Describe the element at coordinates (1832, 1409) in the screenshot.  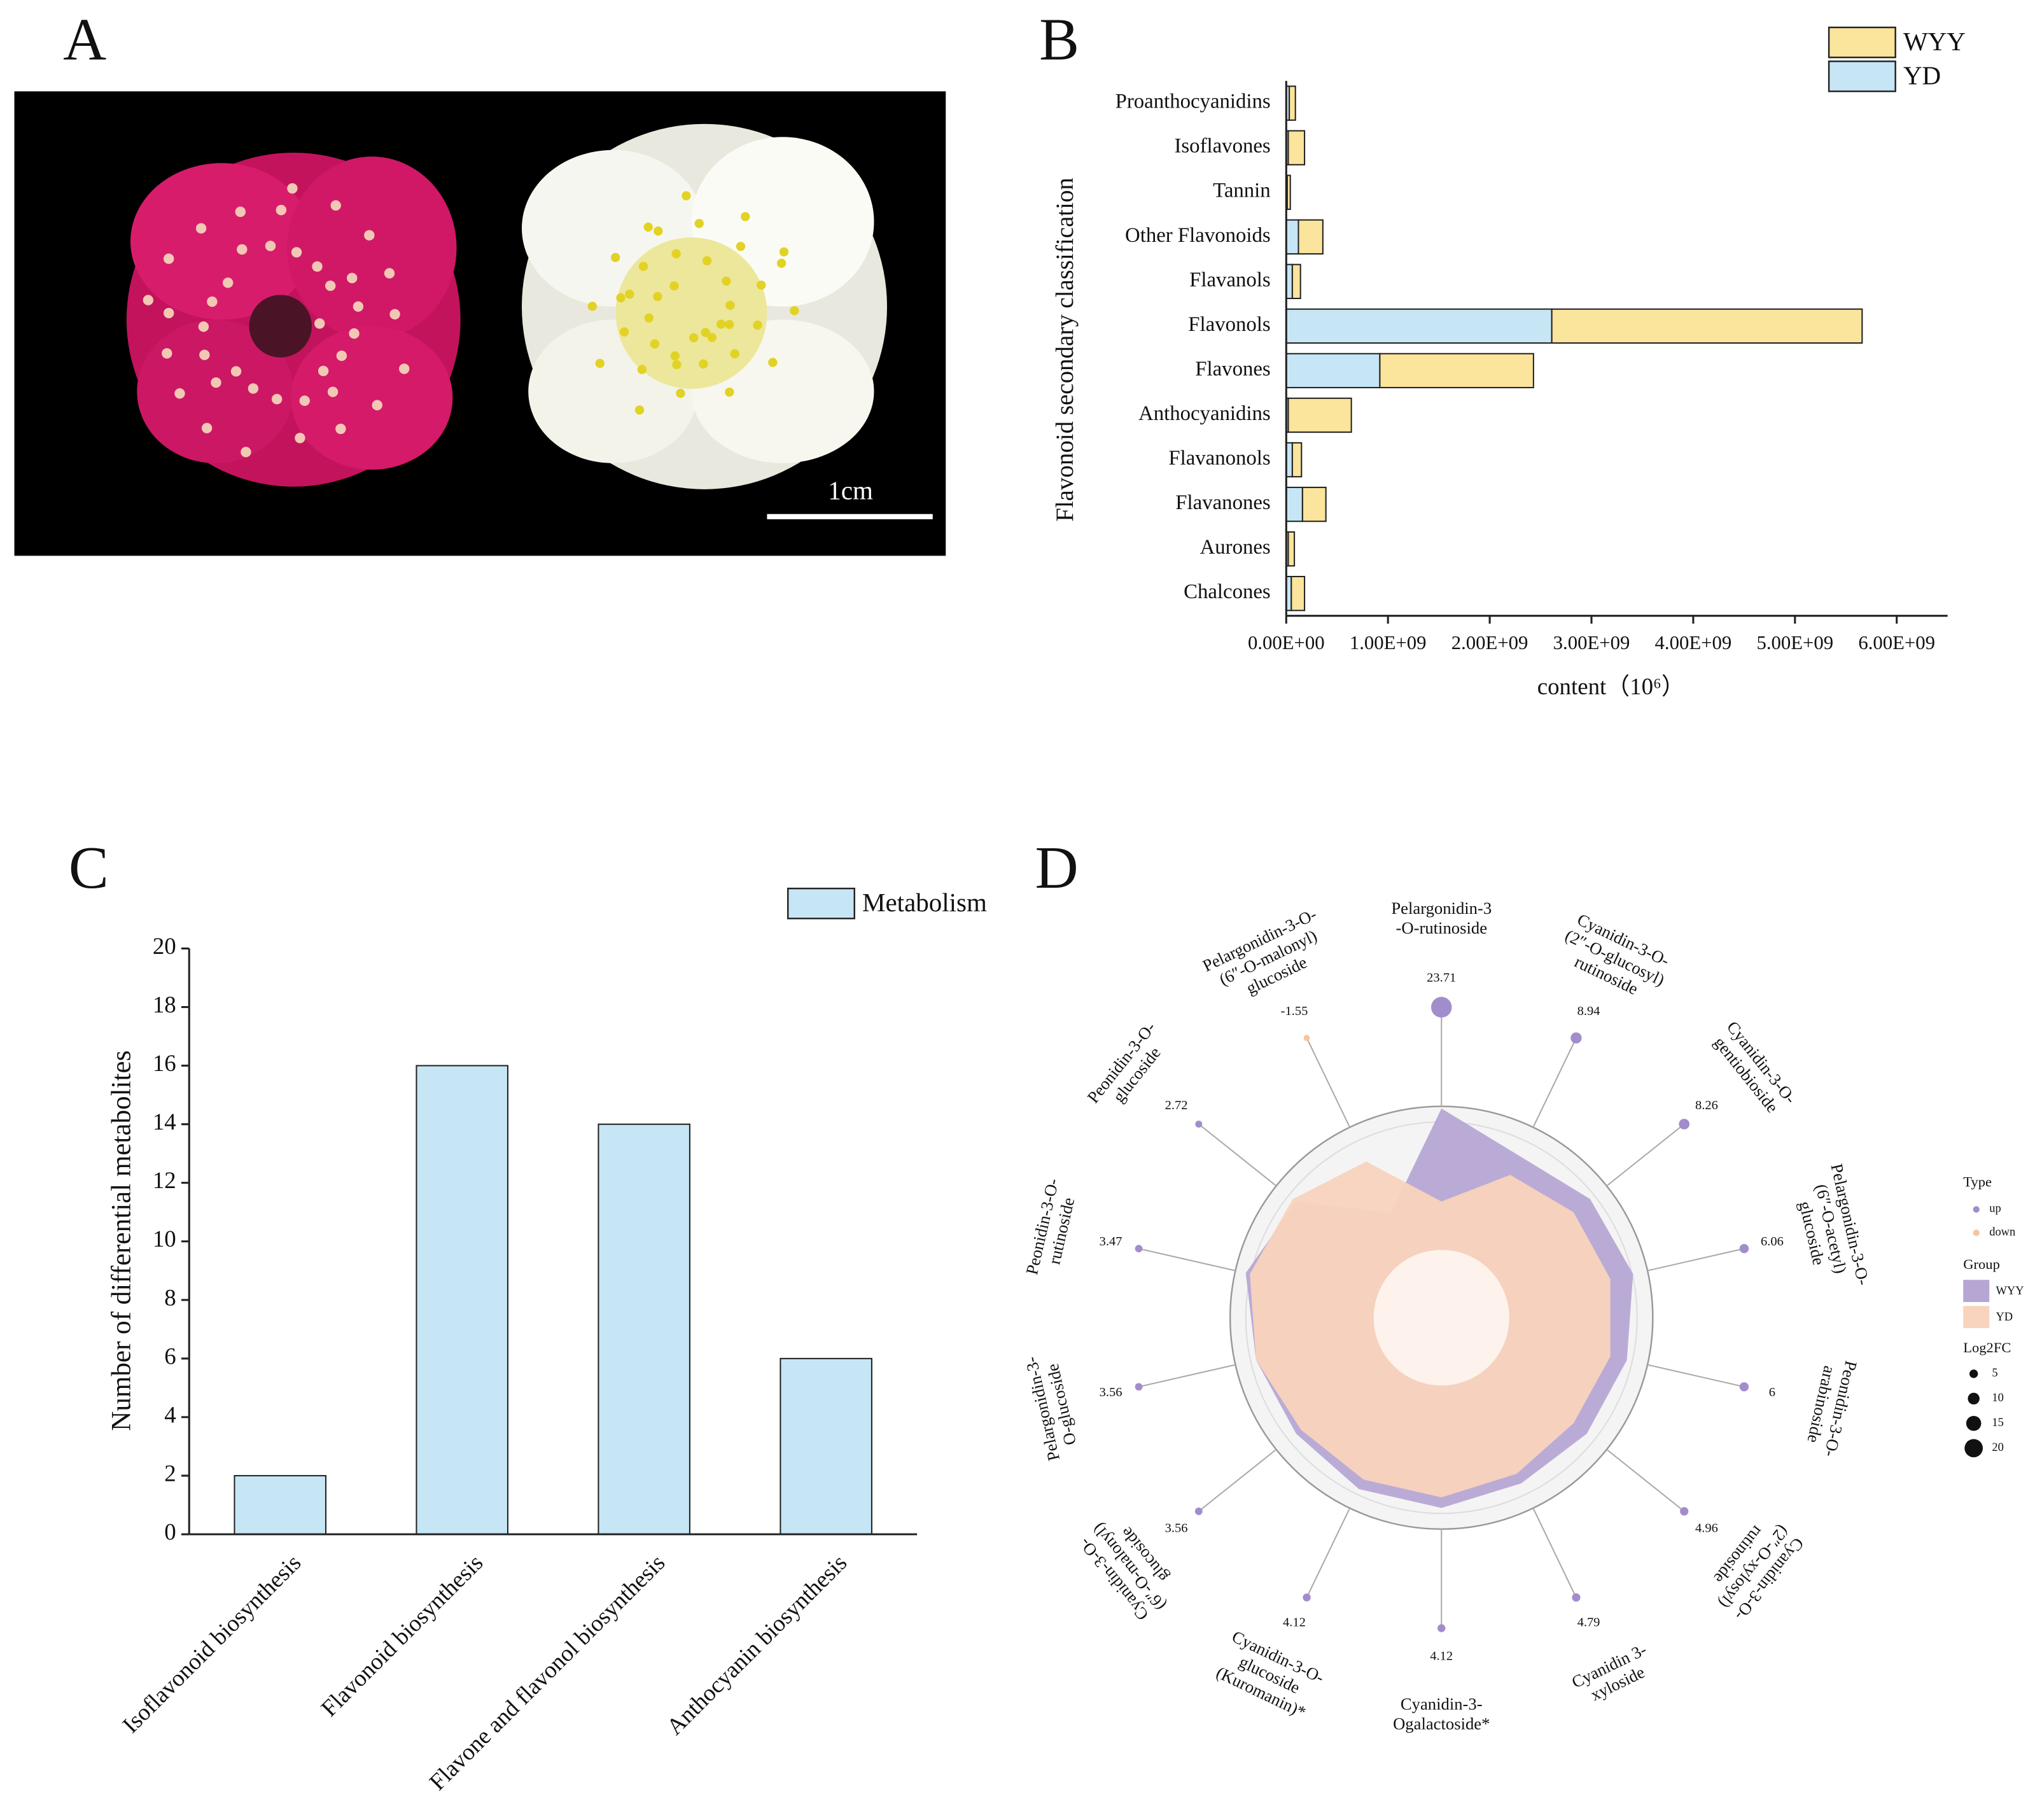
I see `category-label: Peonidin-3-O-arabinoside` at that location.